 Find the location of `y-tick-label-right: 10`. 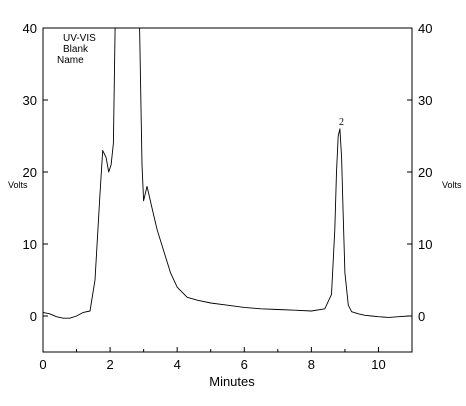

y-tick-label-right: 10 is located at coordinates (425, 244).